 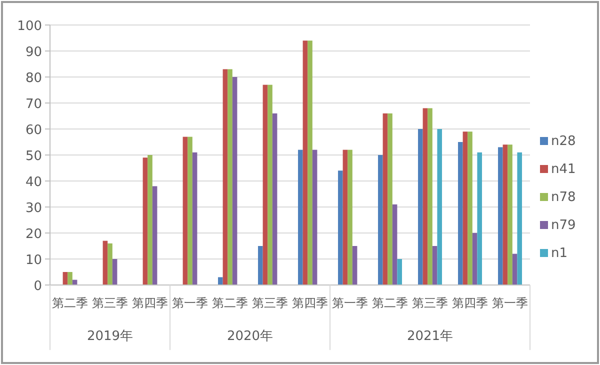 What do you see at coordinates (563, 197) in the screenshot?
I see `legend-label: n78` at bounding box center [563, 197].